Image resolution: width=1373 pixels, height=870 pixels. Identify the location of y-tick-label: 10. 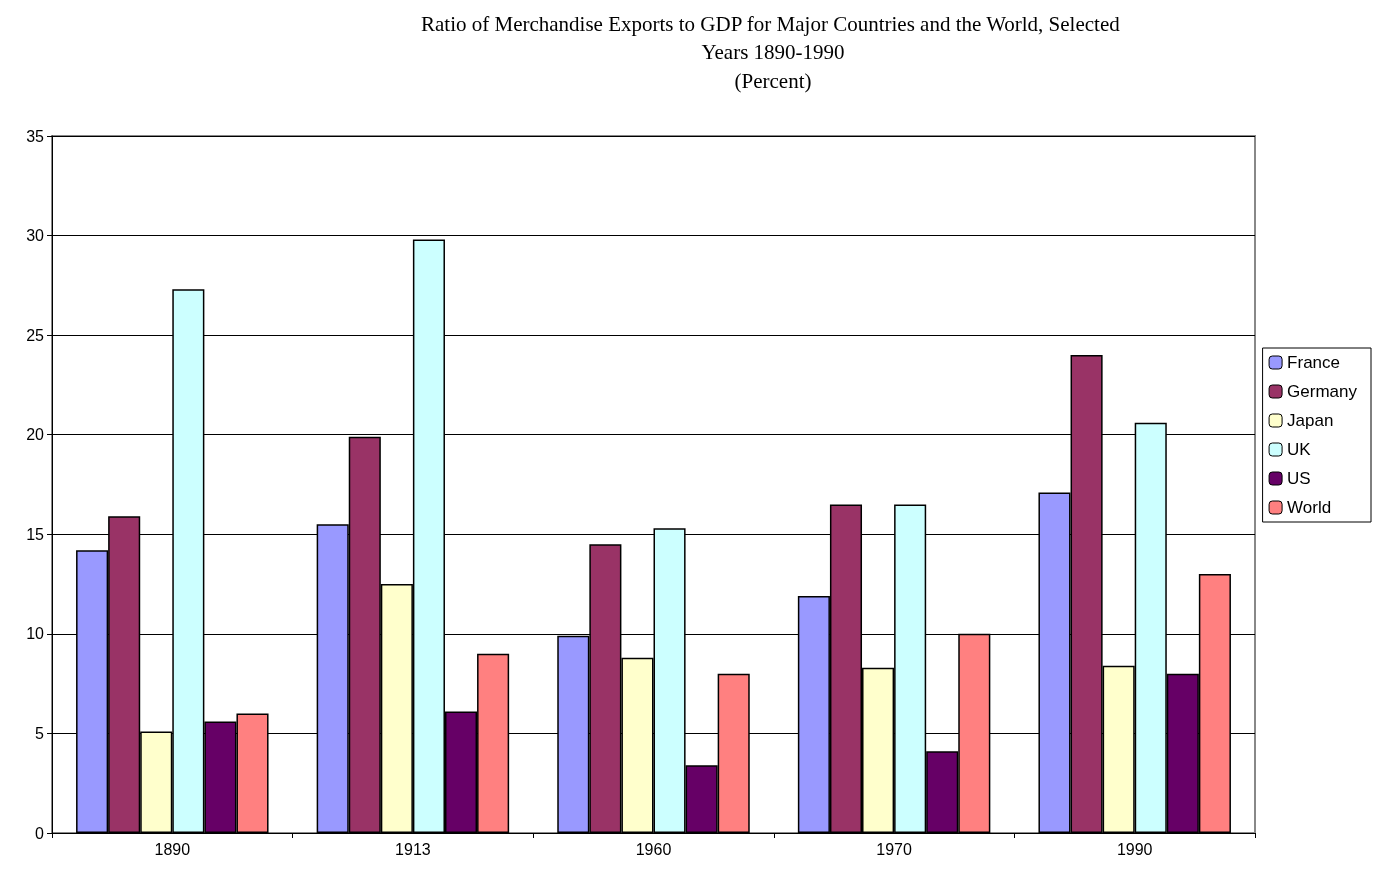
(35, 634).